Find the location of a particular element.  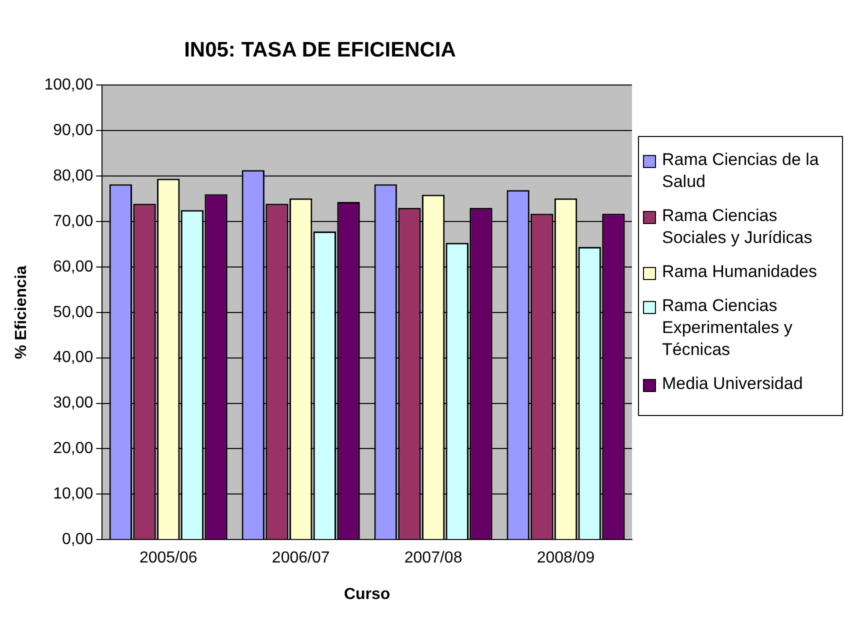

y-tick-label: 40,00 is located at coordinates (73, 357).